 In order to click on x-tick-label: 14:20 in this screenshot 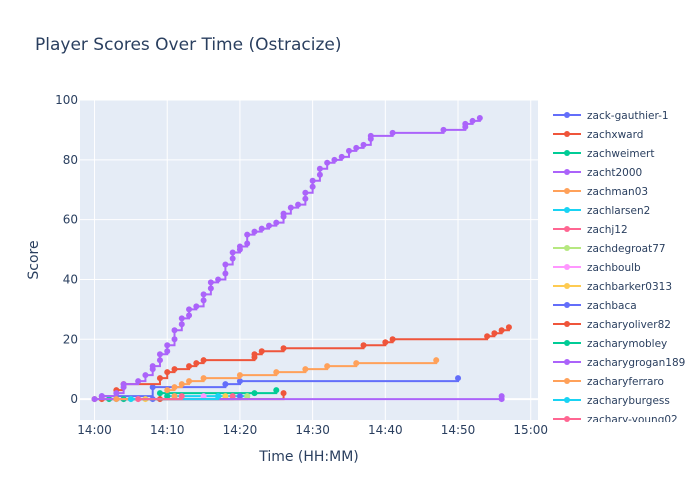, I will do `click(240, 430)`.